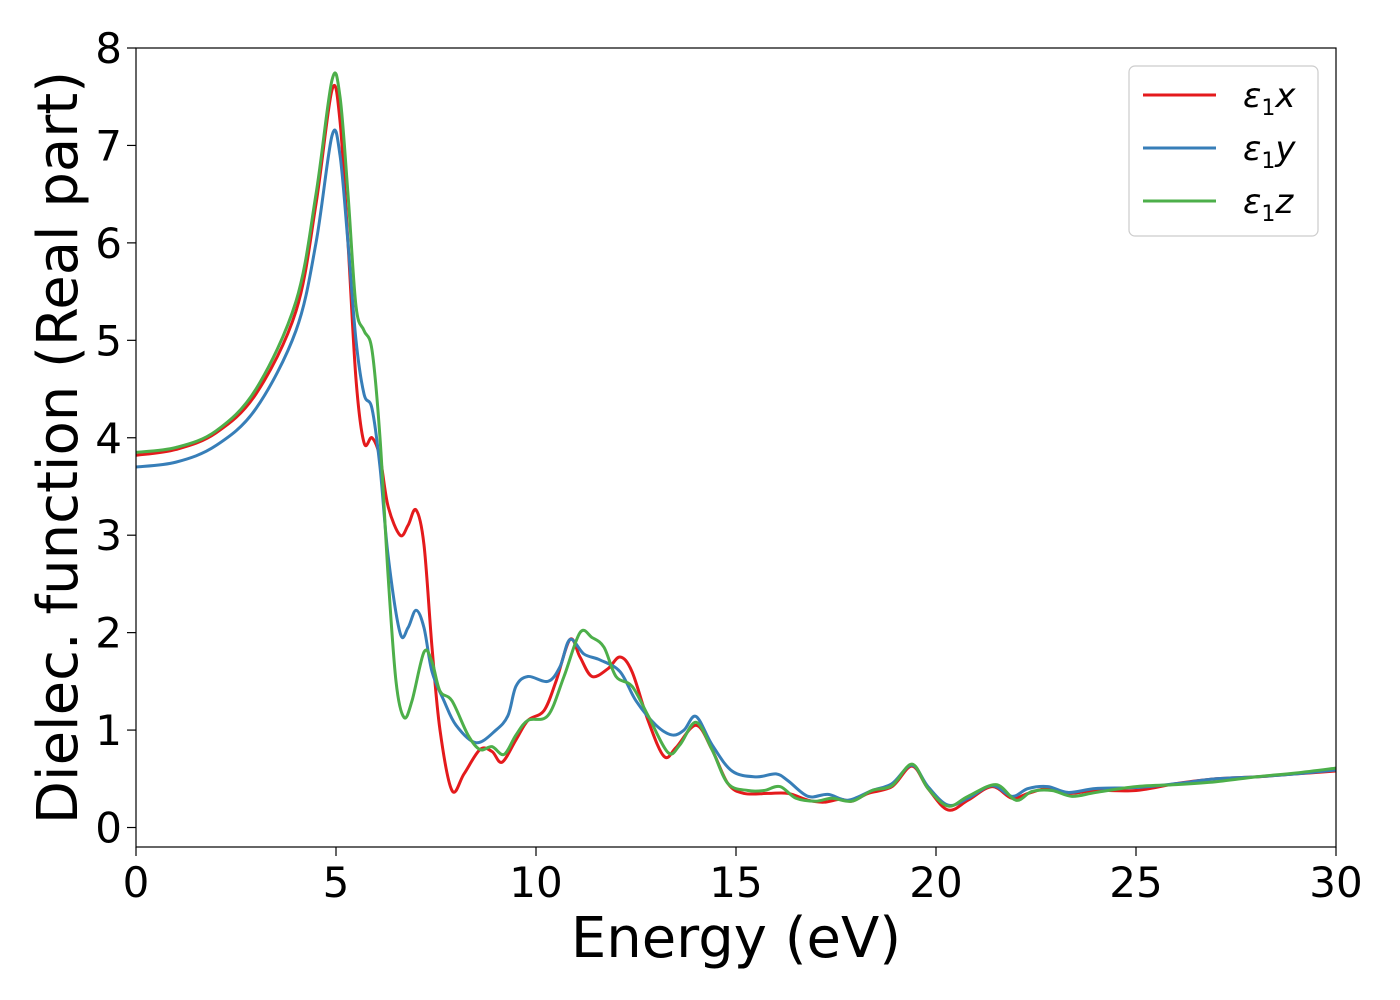  I want to click on legend: ε1x ε1y ε1z, so click(1223, 151).